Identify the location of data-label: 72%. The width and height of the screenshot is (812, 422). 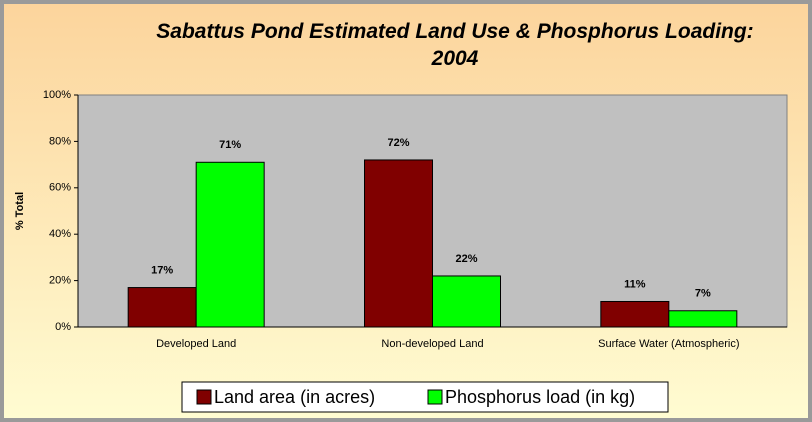
(398, 143).